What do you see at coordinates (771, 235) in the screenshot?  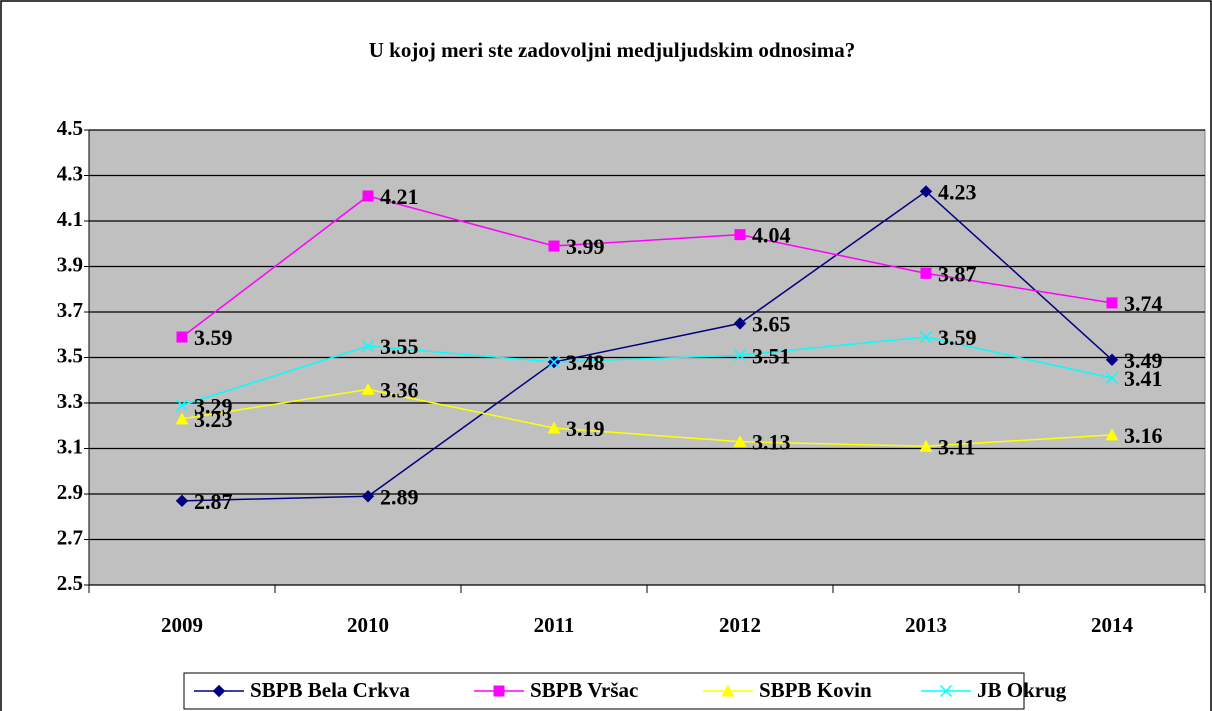 I see `data-label: 4.04` at bounding box center [771, 235].